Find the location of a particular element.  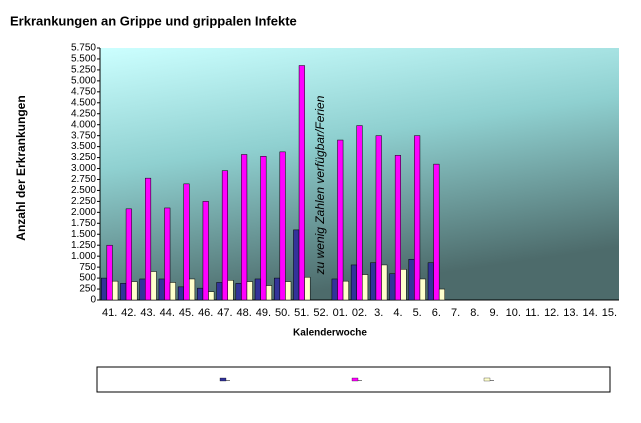

x-tick-label: 14. is located at coordinates (590, 313).